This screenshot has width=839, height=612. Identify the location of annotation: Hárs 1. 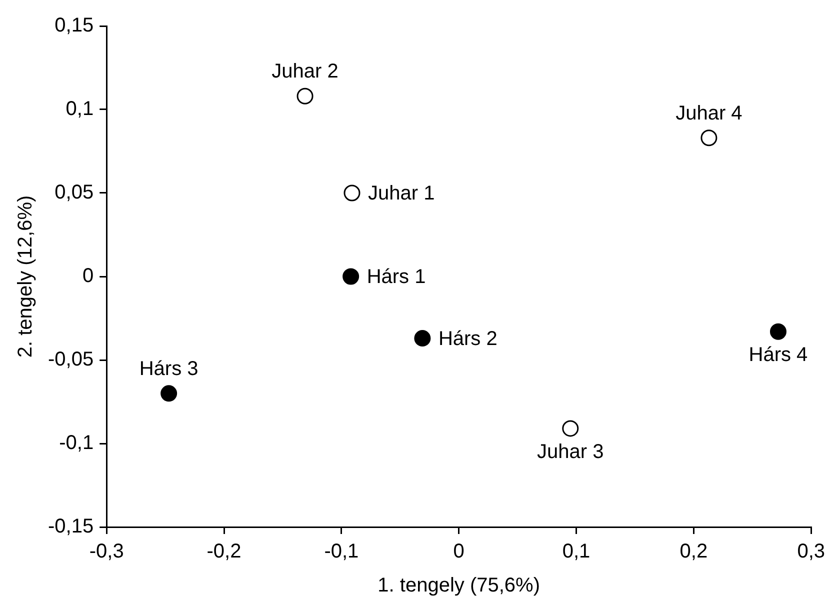
(396, 277).